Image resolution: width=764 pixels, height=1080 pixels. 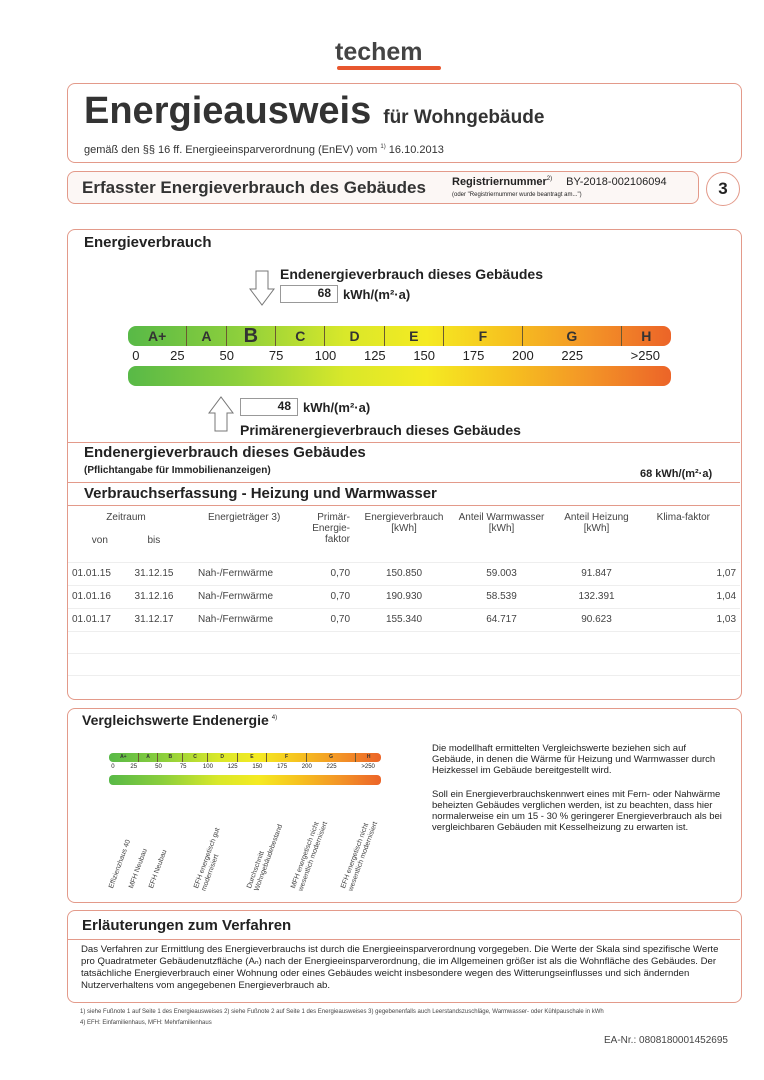 What do you see at coordinates (301, 336) in the screenshot?
I see `class-C: C` at bounding box center [301, 336].